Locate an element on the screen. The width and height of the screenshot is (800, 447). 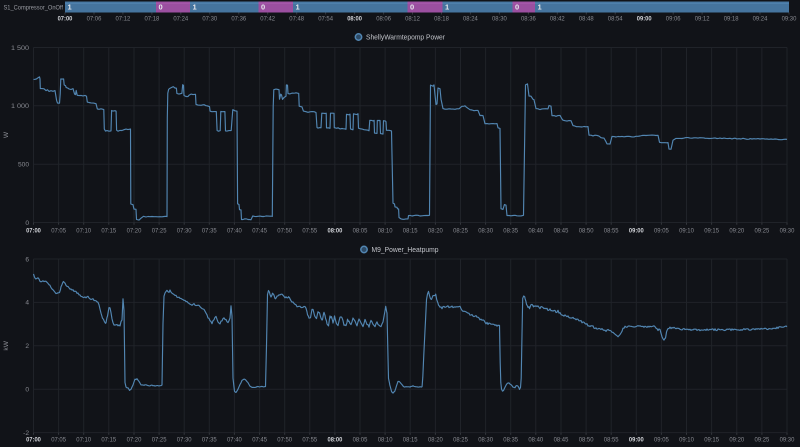
svg-text: 09:05 is located at coordinates (661, 231).